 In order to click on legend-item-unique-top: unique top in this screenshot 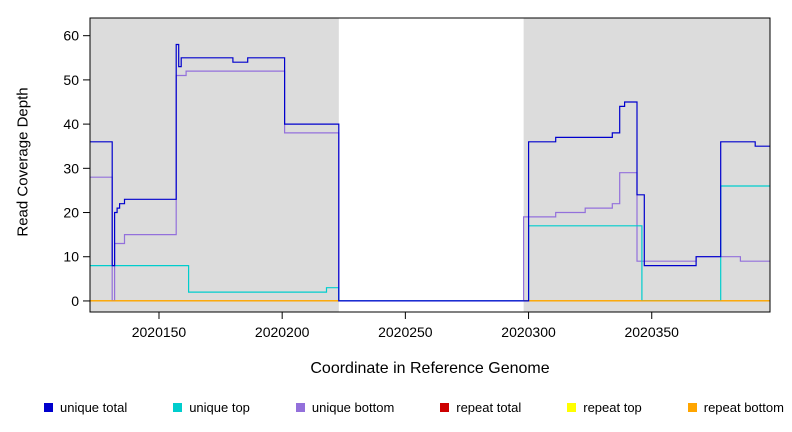, I will do `click(211, 407)`.